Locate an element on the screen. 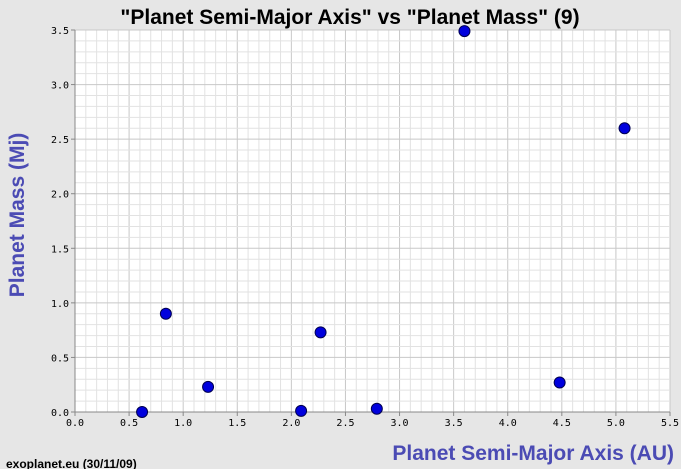 The width and height of the screenshot is (681, 469). y-ticks: 0.0 0.5 1.0 1.5 2.0 2.5 3.0 3.5 is located at coordinates (63, 222).